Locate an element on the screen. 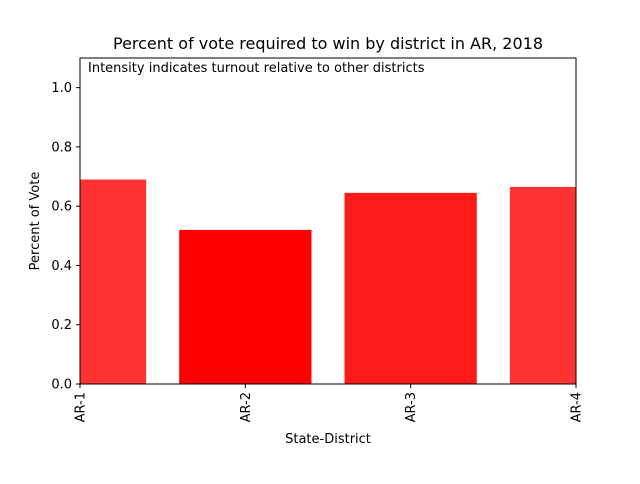  x-axis: AR-1 AR-2 AR-3 AR-4 is located at coordinates (329, 403).